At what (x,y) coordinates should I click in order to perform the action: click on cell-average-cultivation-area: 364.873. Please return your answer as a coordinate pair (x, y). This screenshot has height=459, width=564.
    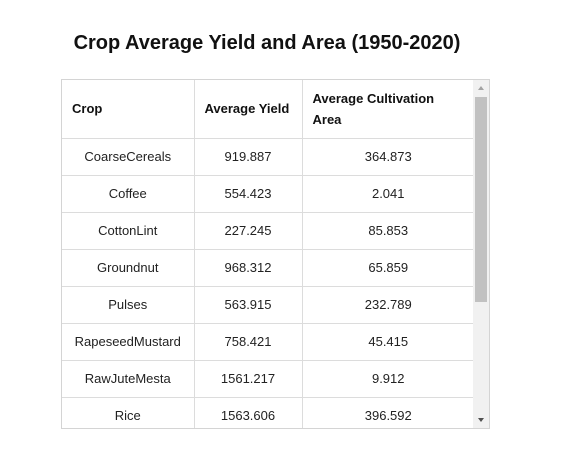
    Looking at the image, I should click on (388, 157).